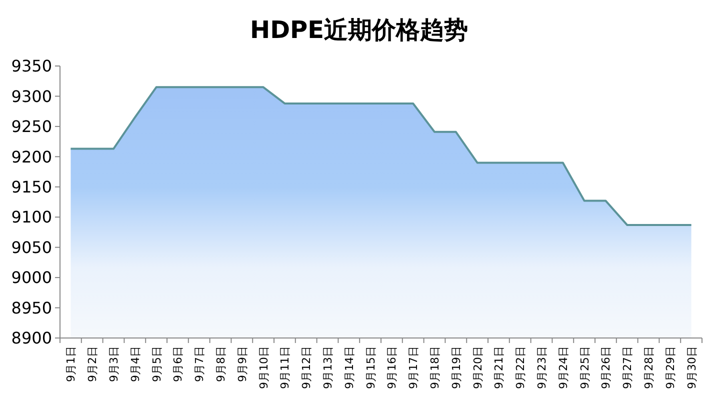  I want to click on x-tick-label: 9月23日, so click(542, 367).